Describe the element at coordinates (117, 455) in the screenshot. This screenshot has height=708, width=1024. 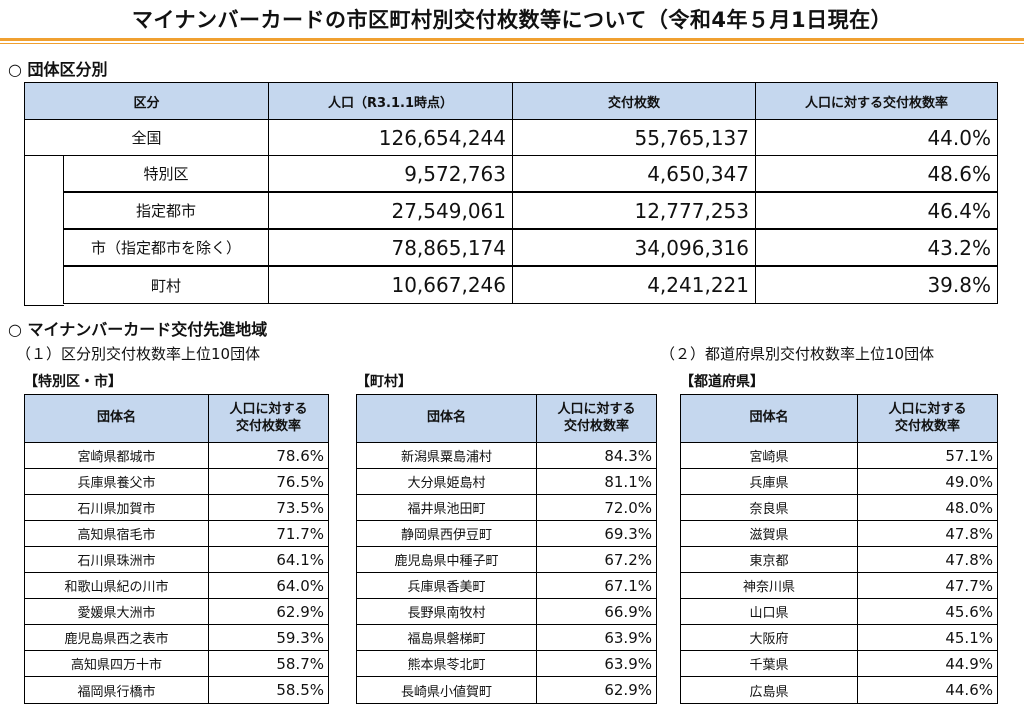
I see `row-name: 宮崎県都城市` at that location.